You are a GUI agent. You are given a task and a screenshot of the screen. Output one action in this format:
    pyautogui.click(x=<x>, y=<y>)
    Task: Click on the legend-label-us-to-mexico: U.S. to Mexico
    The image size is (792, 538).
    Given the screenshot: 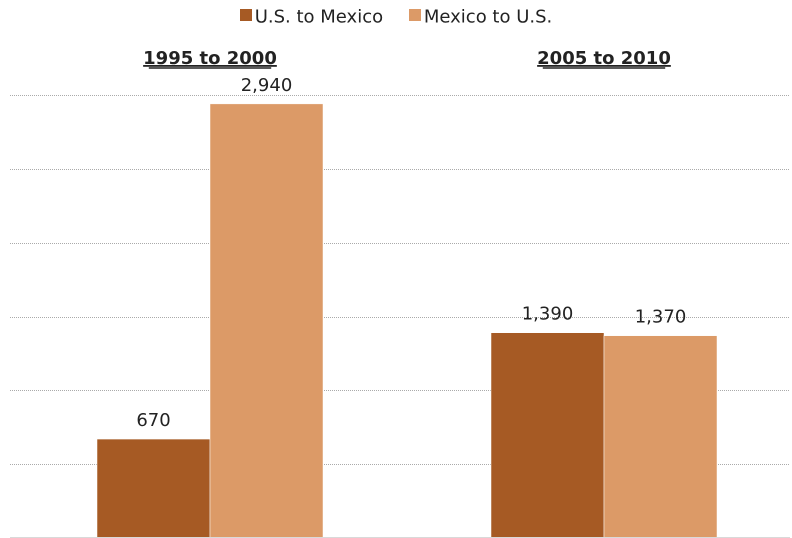 What is the action you would take?
    pyautogui.click(x=319, y=17)
    